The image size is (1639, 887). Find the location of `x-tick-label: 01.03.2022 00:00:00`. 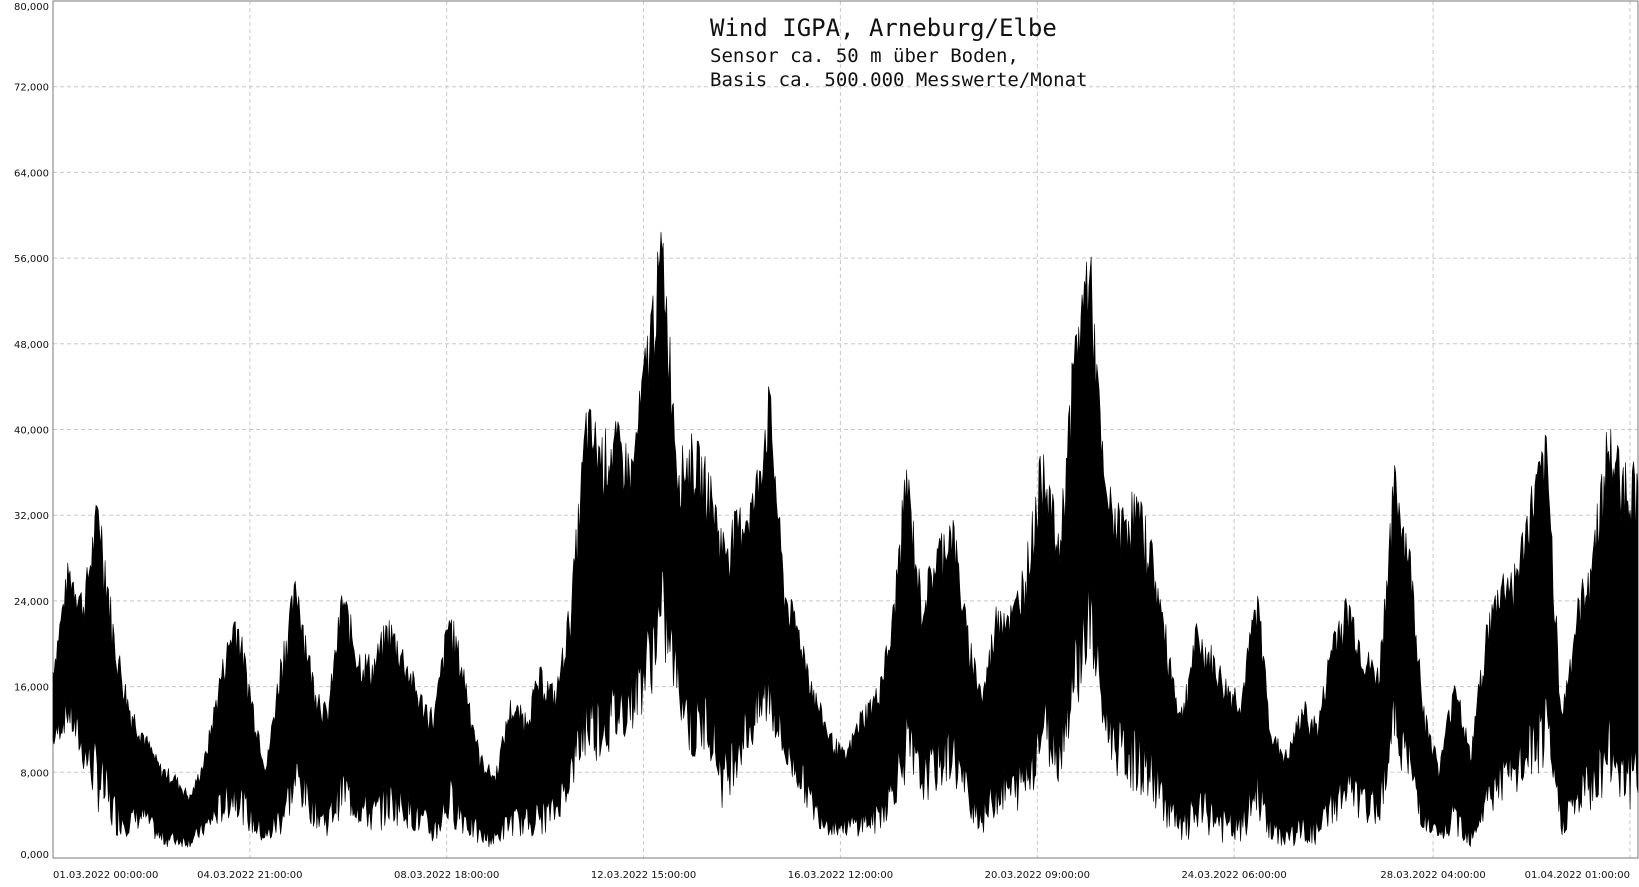

x-tick-label: 01.03.2022 00:00:00 is located at coordinates (105, 875).